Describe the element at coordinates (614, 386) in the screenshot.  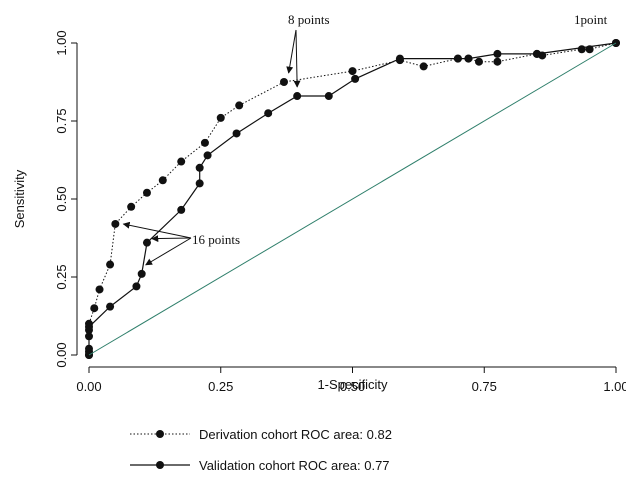
I see `x-tick-label: 1.00` at that location.